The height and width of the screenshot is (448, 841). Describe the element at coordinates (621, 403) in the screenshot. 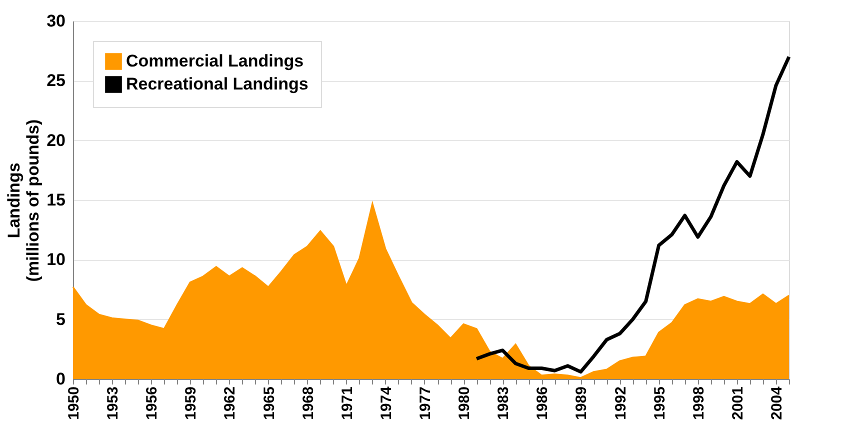

I see `x-tick-label: 1992` at that location.